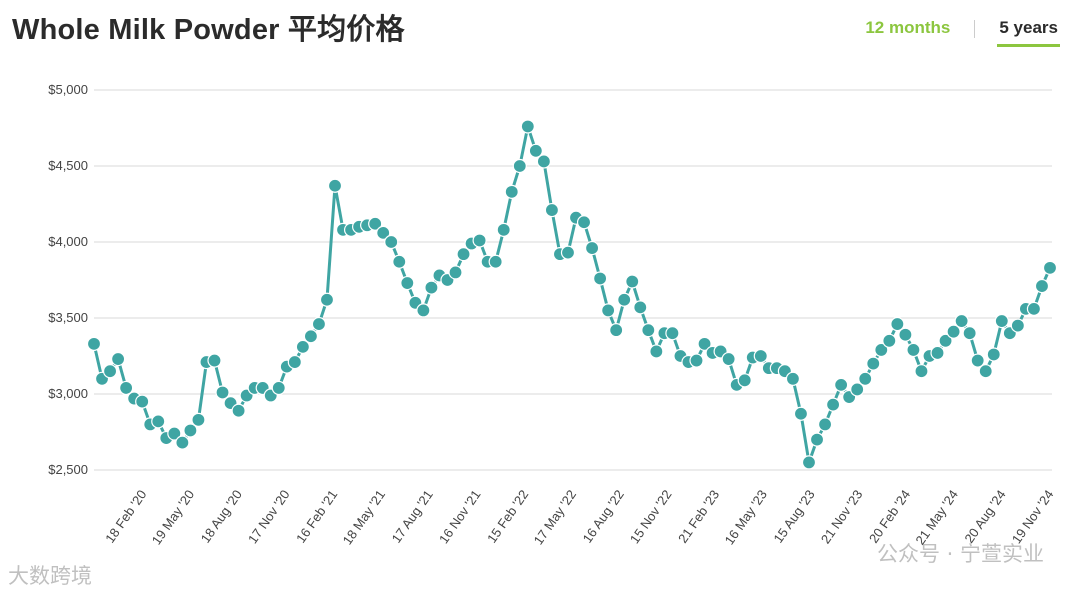  I want to click on y-tick-label: $3,500, so click(68, 317).